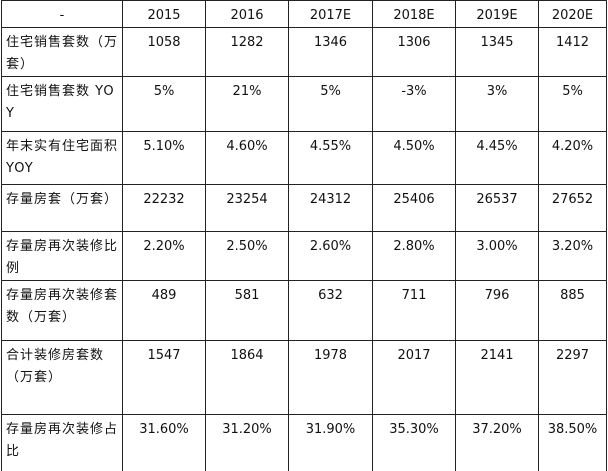 The image size is (608, 471). I want to click on cell: -3%, so click(414, 104).